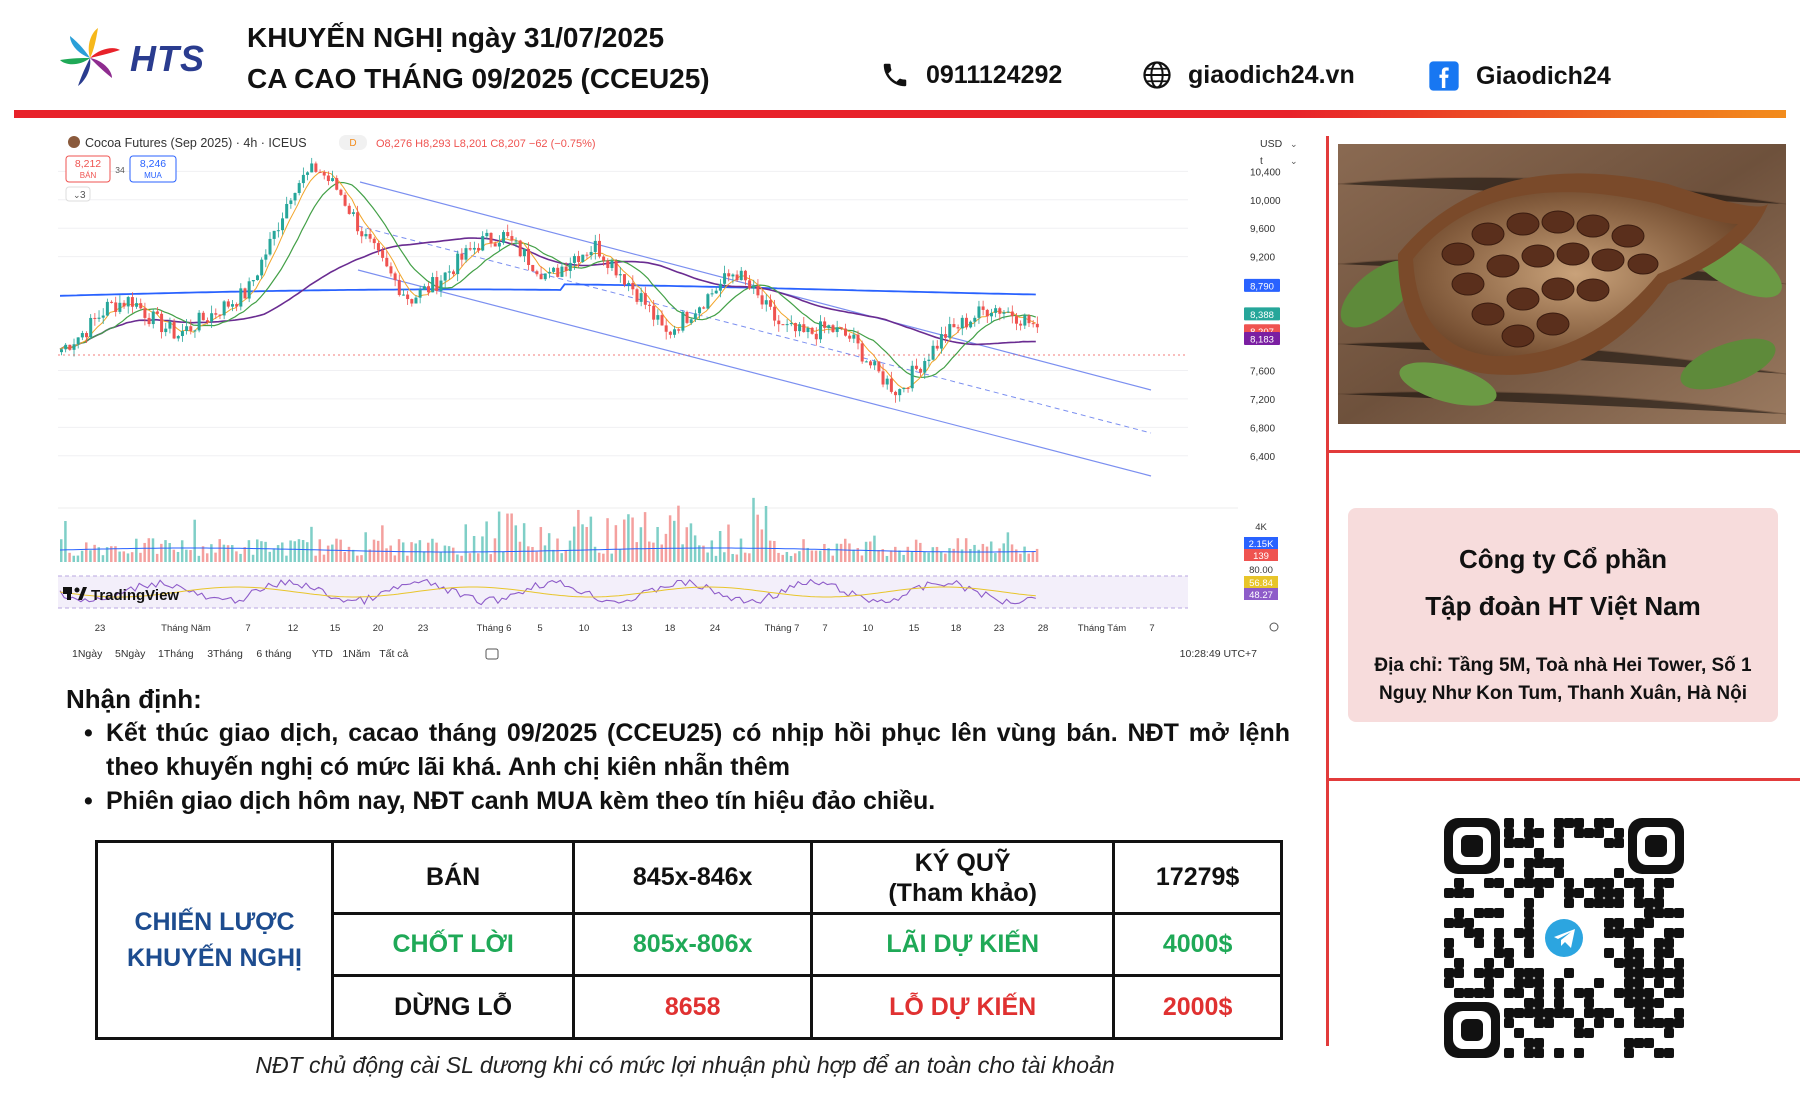 This screenshot has width=1800, height=1112. What do you see at coordinates (393, 654) in the screenshot?
I see `range-button: Tất cả` at bounding box center [393, 654].